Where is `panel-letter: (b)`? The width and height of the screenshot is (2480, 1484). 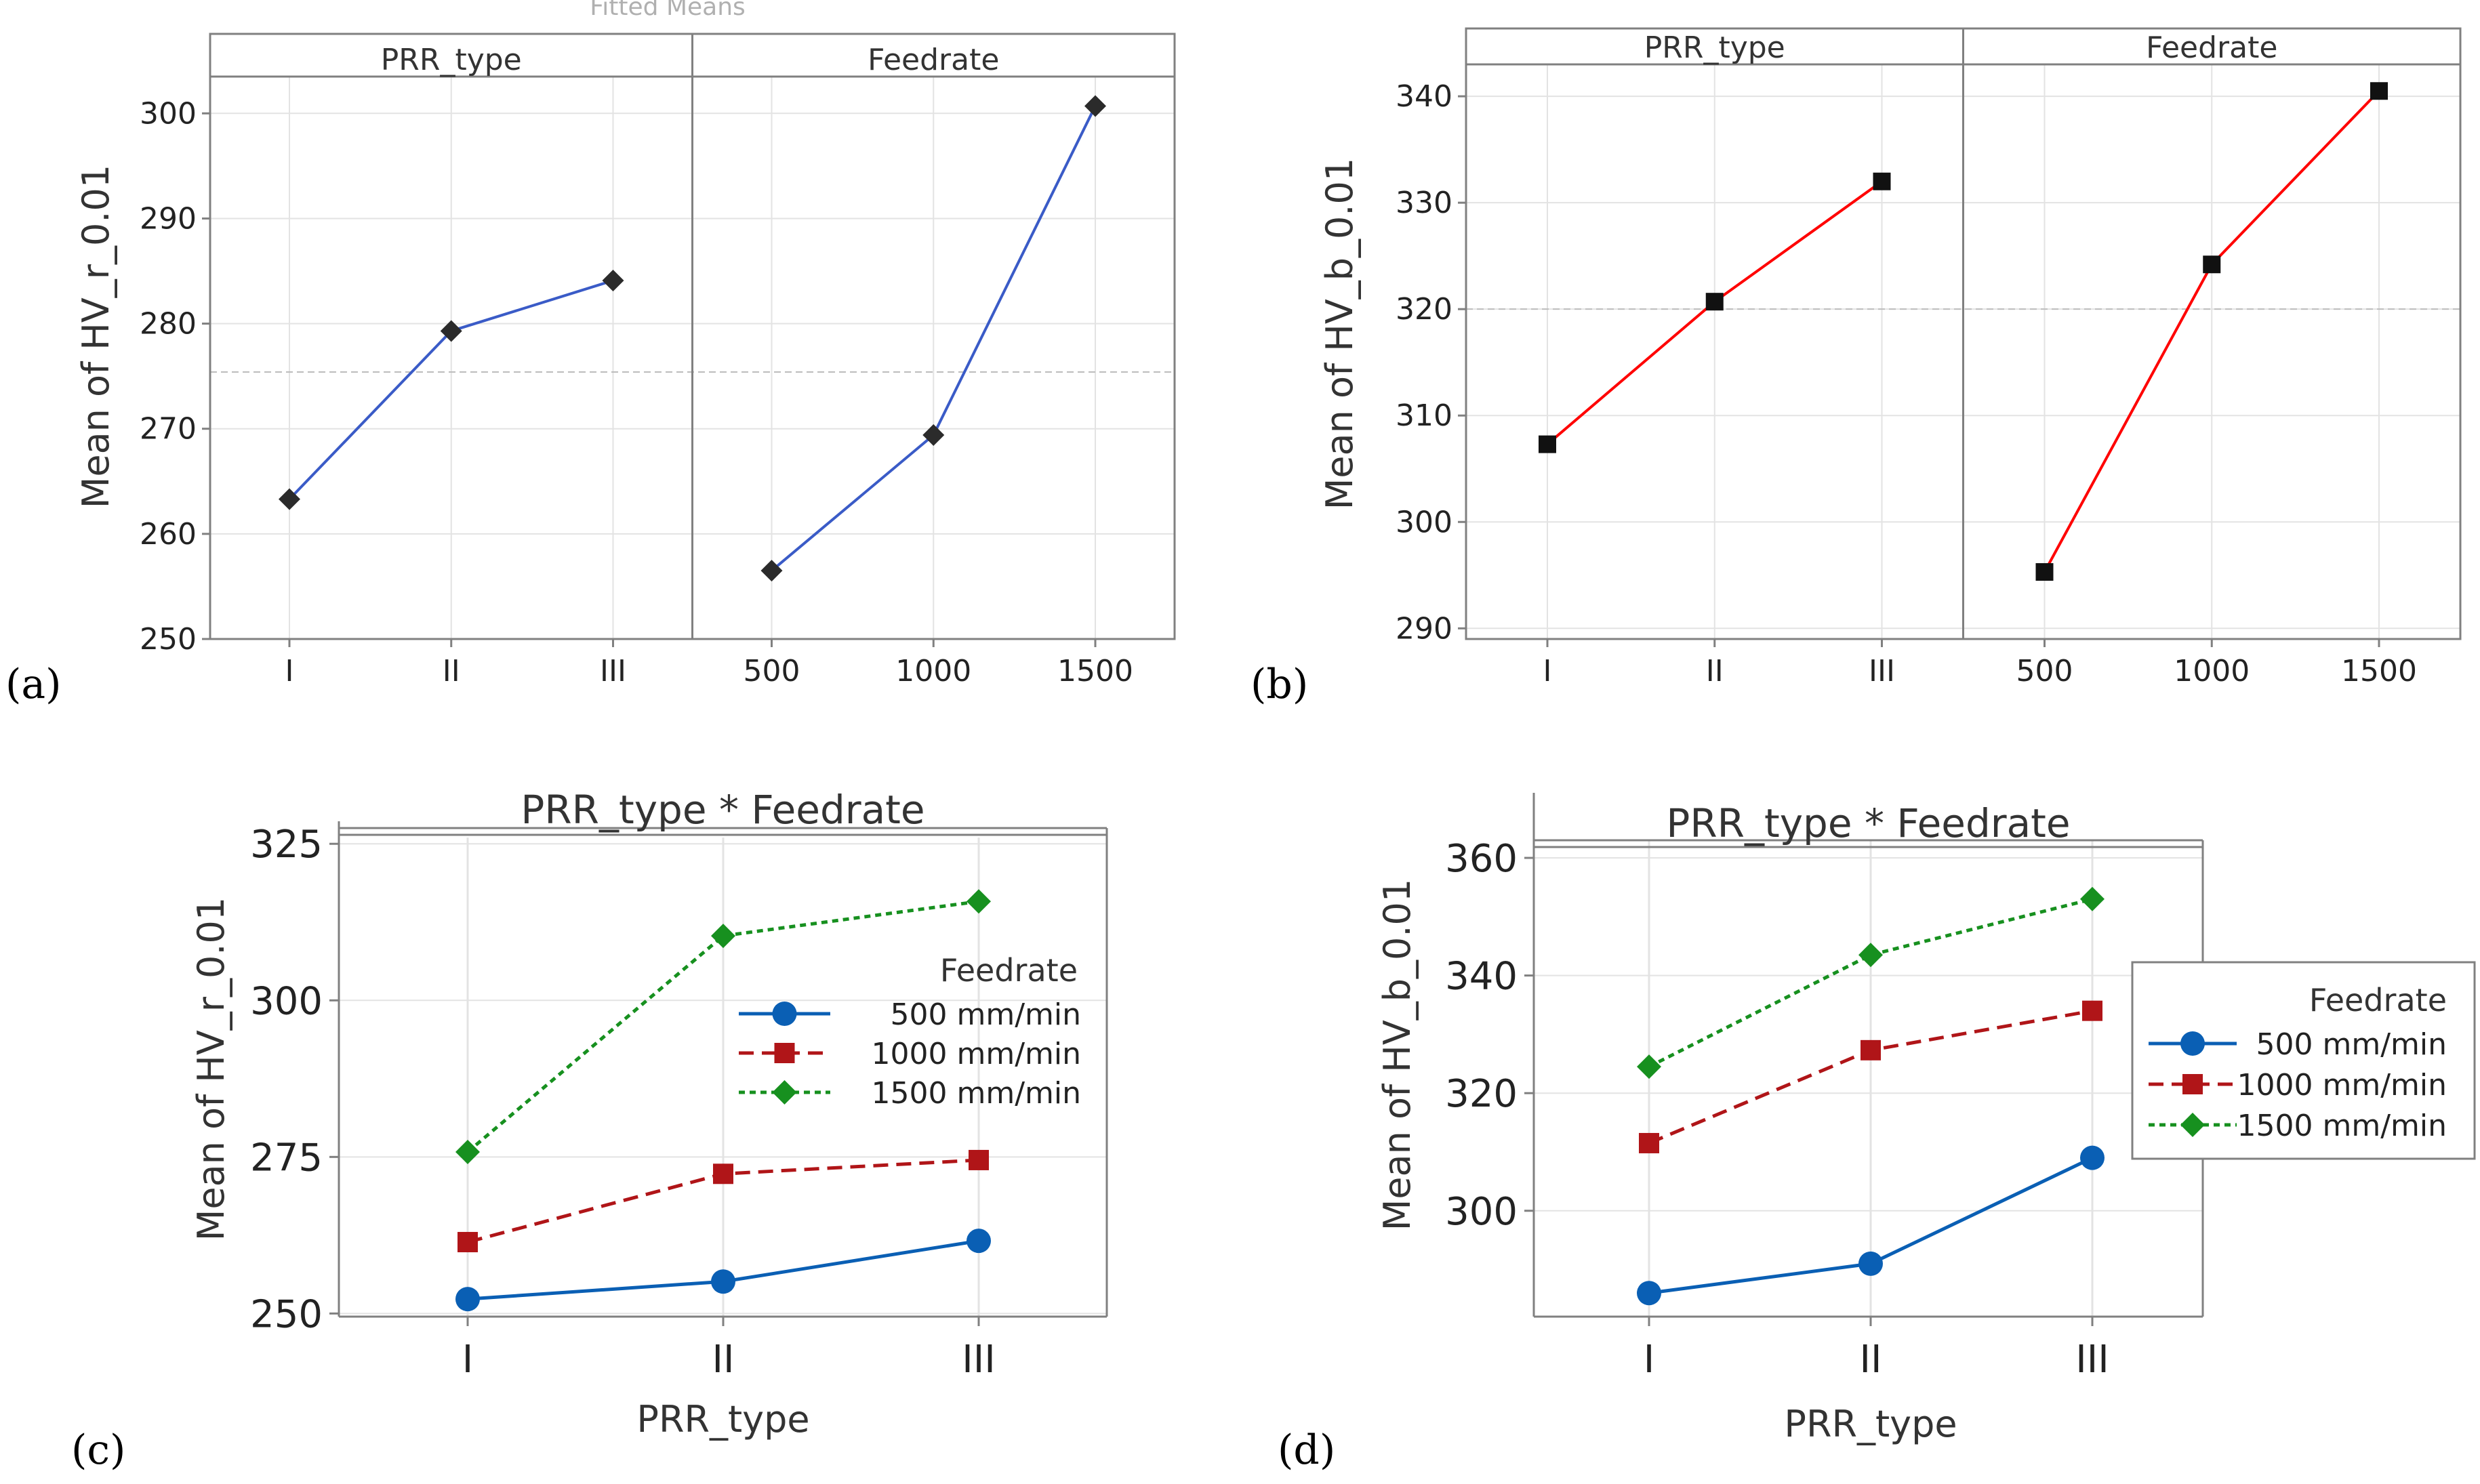
panel-letter: (b) is located at coordinates (1279, 684).